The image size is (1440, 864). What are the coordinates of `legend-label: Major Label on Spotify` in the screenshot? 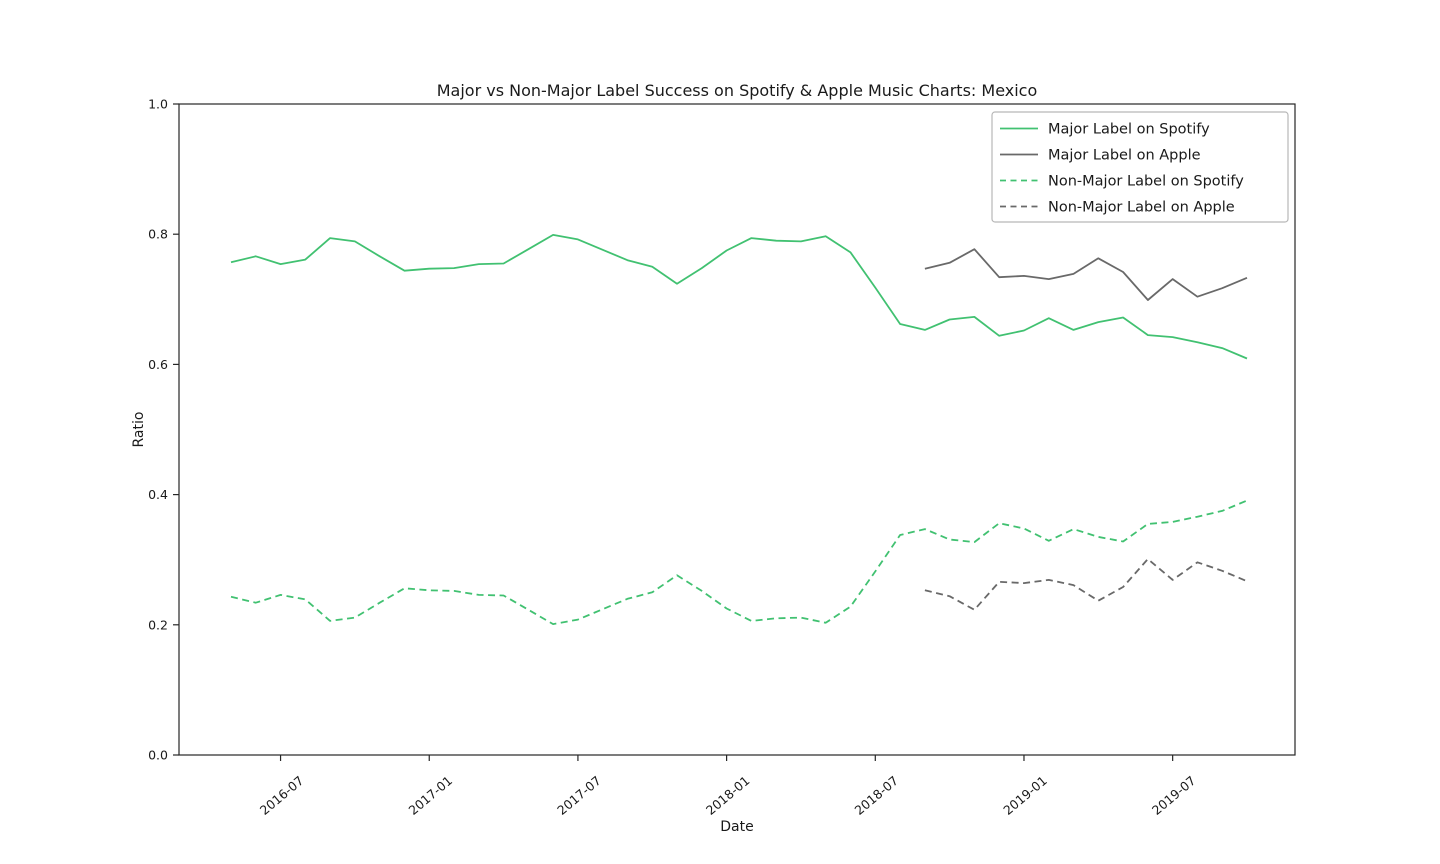 It's located at (1129, 130).